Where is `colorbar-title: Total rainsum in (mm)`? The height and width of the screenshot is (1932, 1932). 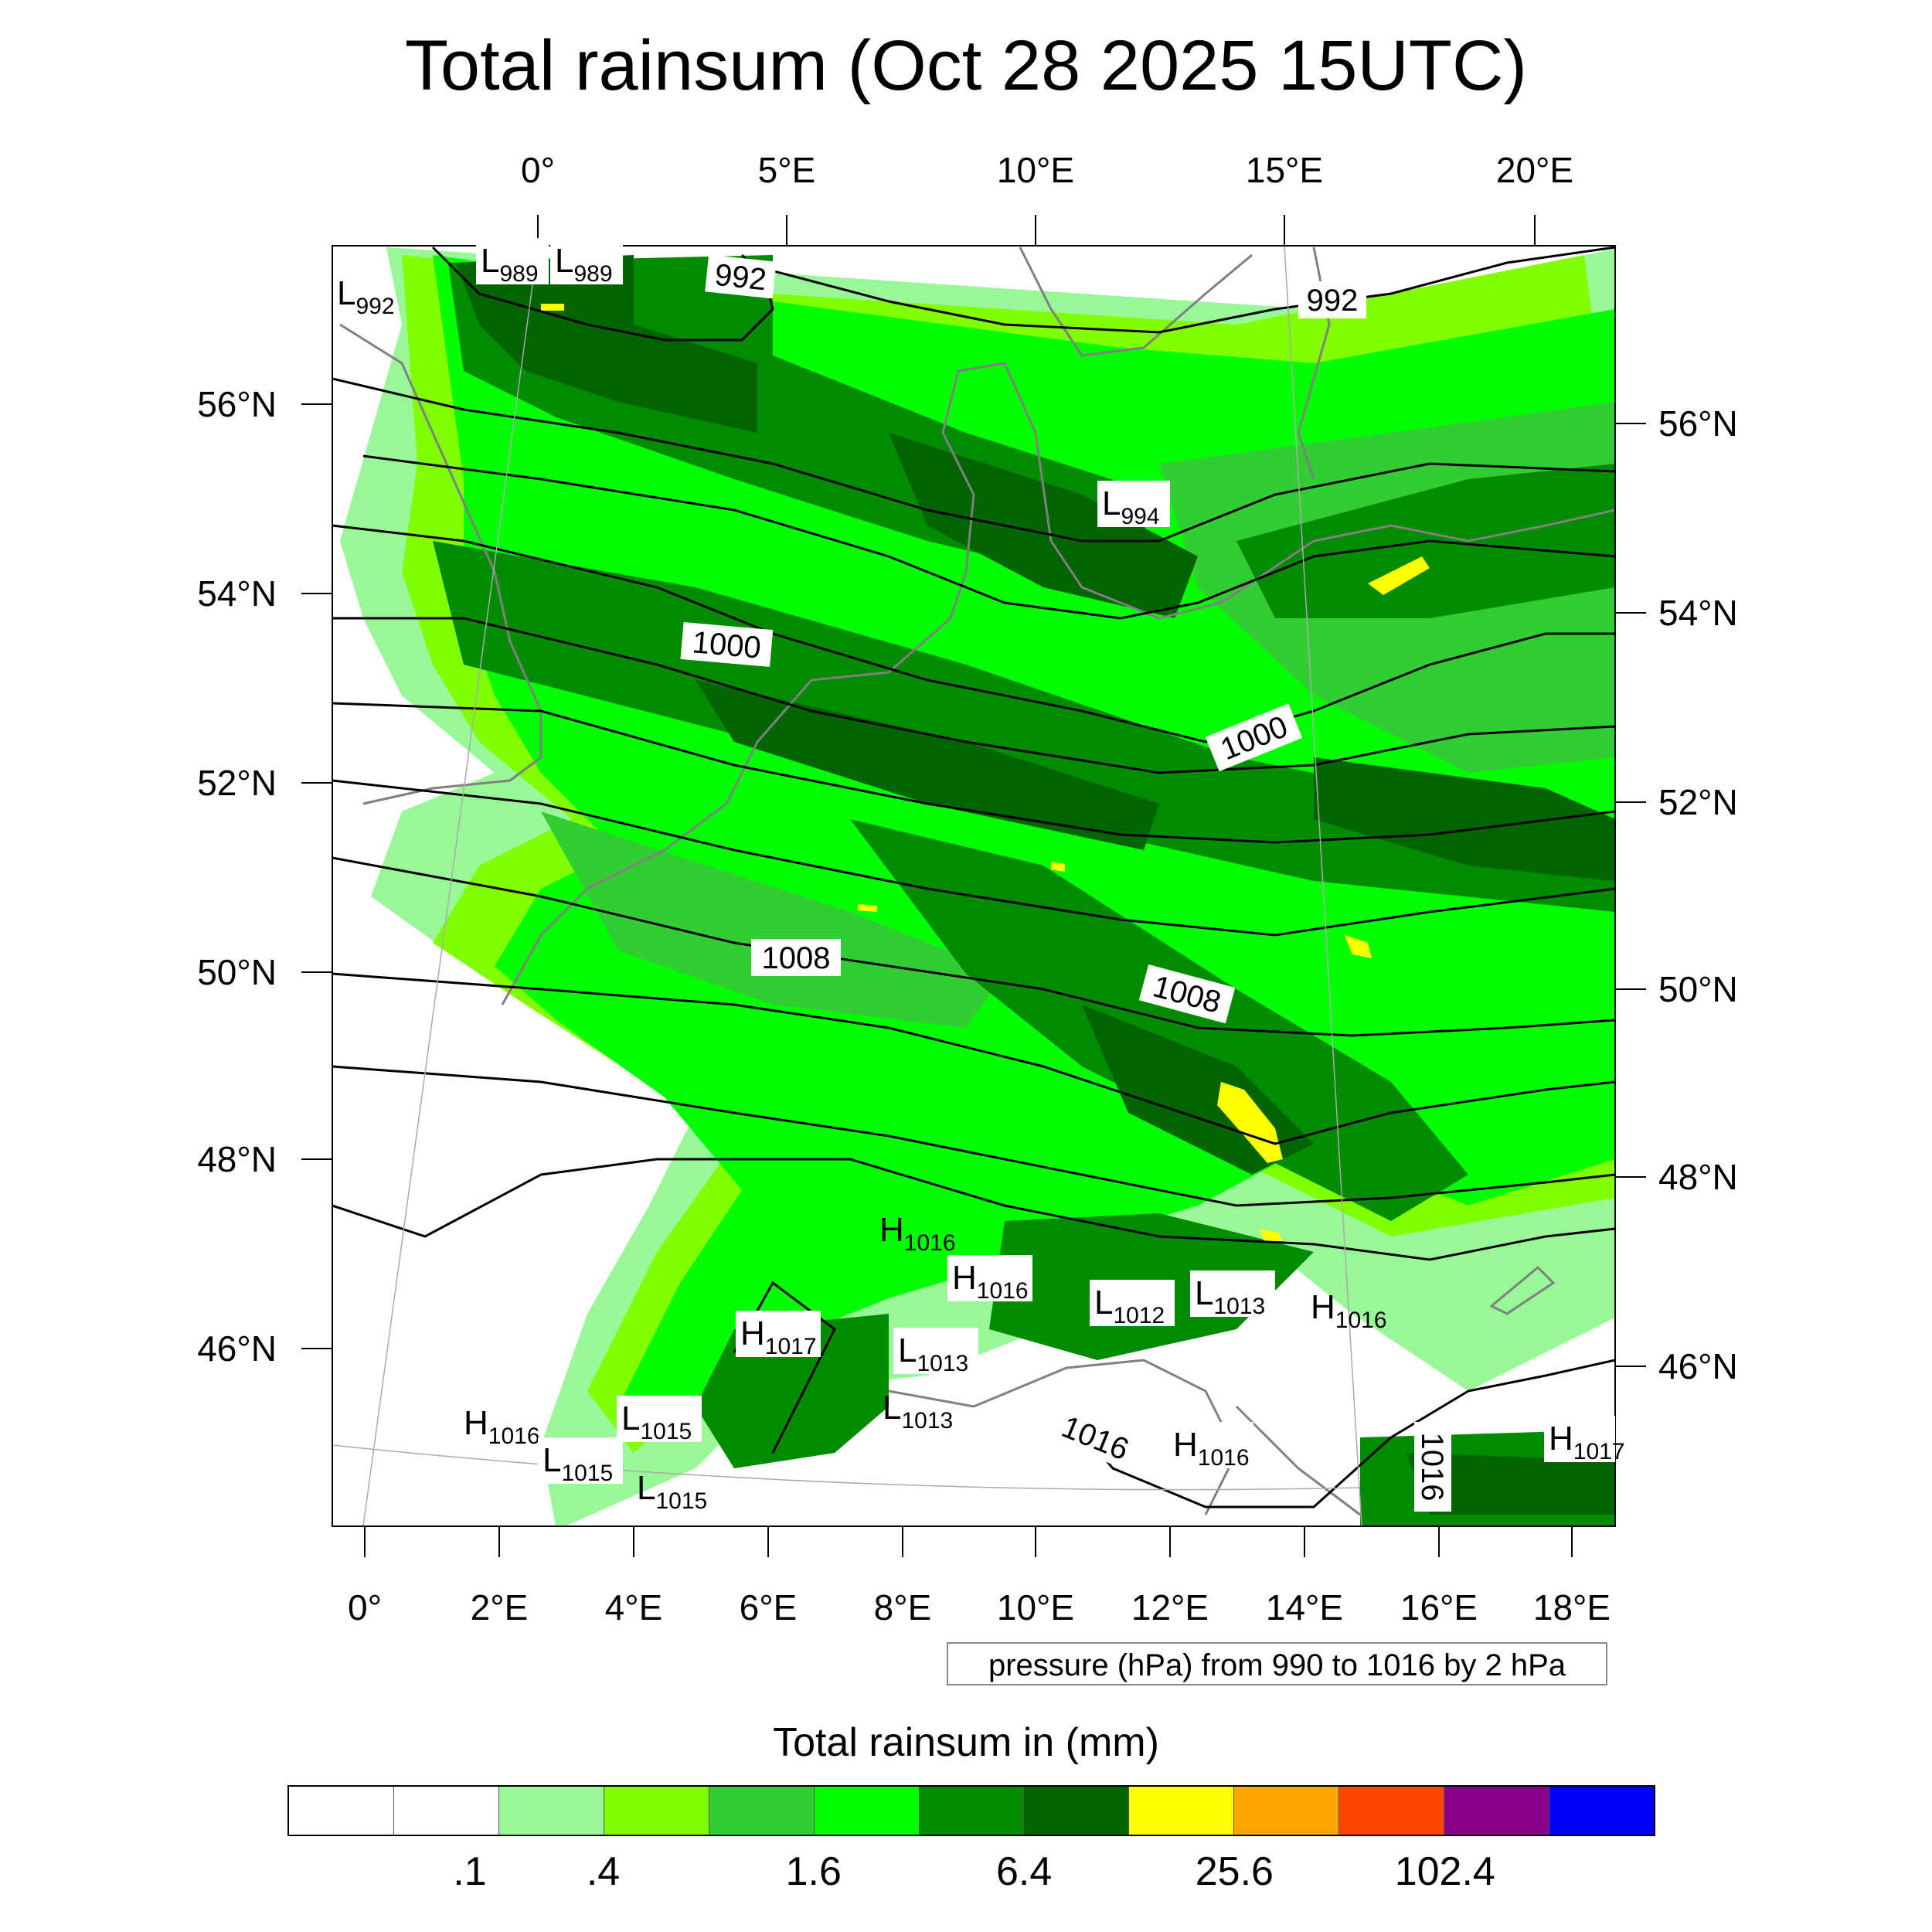 colorbar-title: Total rainsum in (mm) is located at coordinates (966, 1742).